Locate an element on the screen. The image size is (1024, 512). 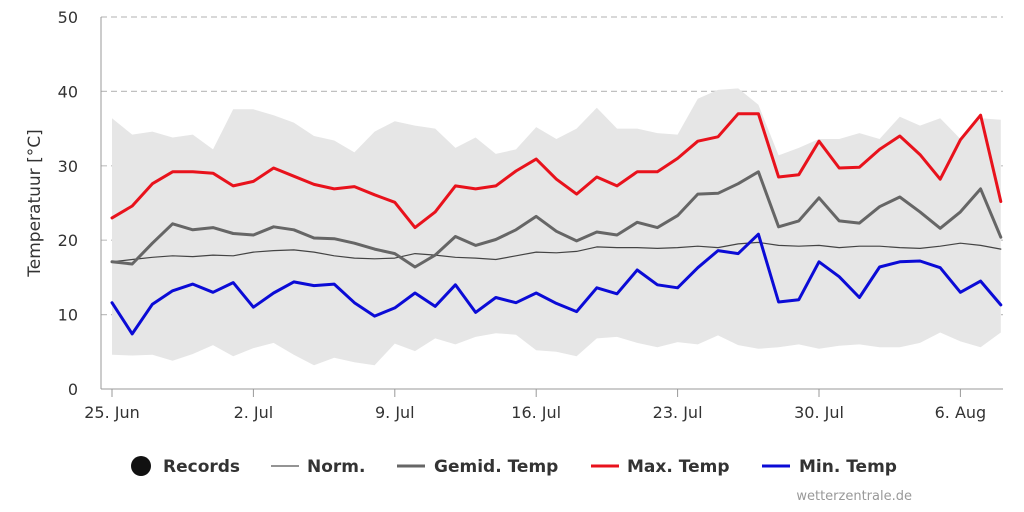
legend-item-avg: Gemid. Temp is located at coordinates (477, 467).